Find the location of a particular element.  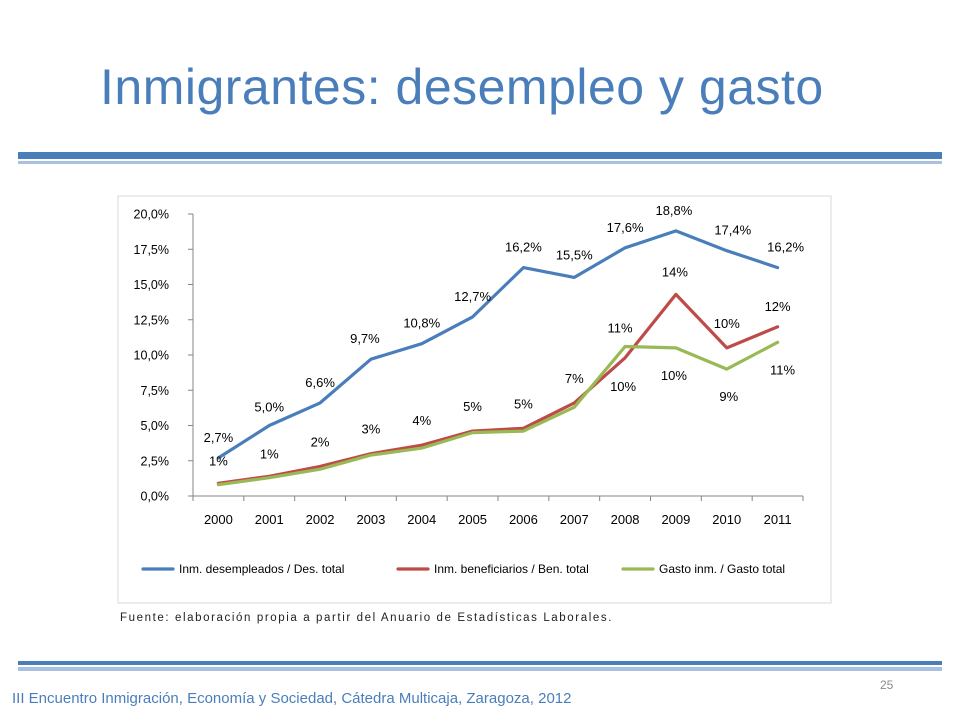

data-label-series-1: 10,8% is located at coordinates (421, 323).